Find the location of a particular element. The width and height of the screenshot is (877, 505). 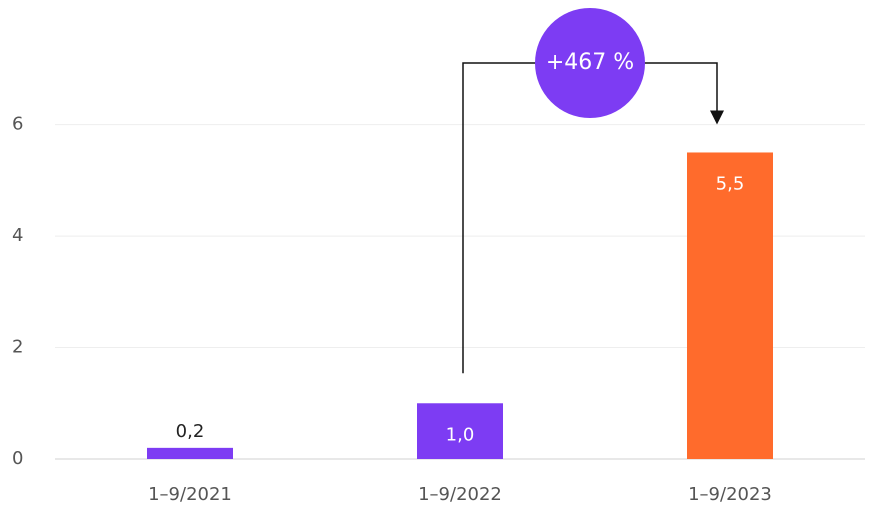

data-label: 0,2 is located at coordinates (190, 431).